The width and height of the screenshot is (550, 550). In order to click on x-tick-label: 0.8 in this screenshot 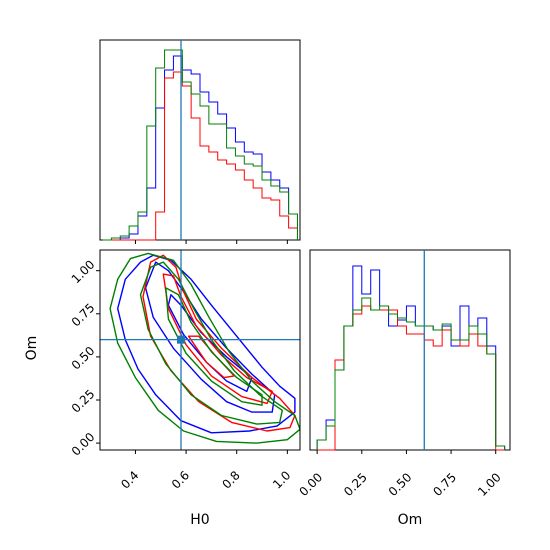, I will do `click(230, 479)`.